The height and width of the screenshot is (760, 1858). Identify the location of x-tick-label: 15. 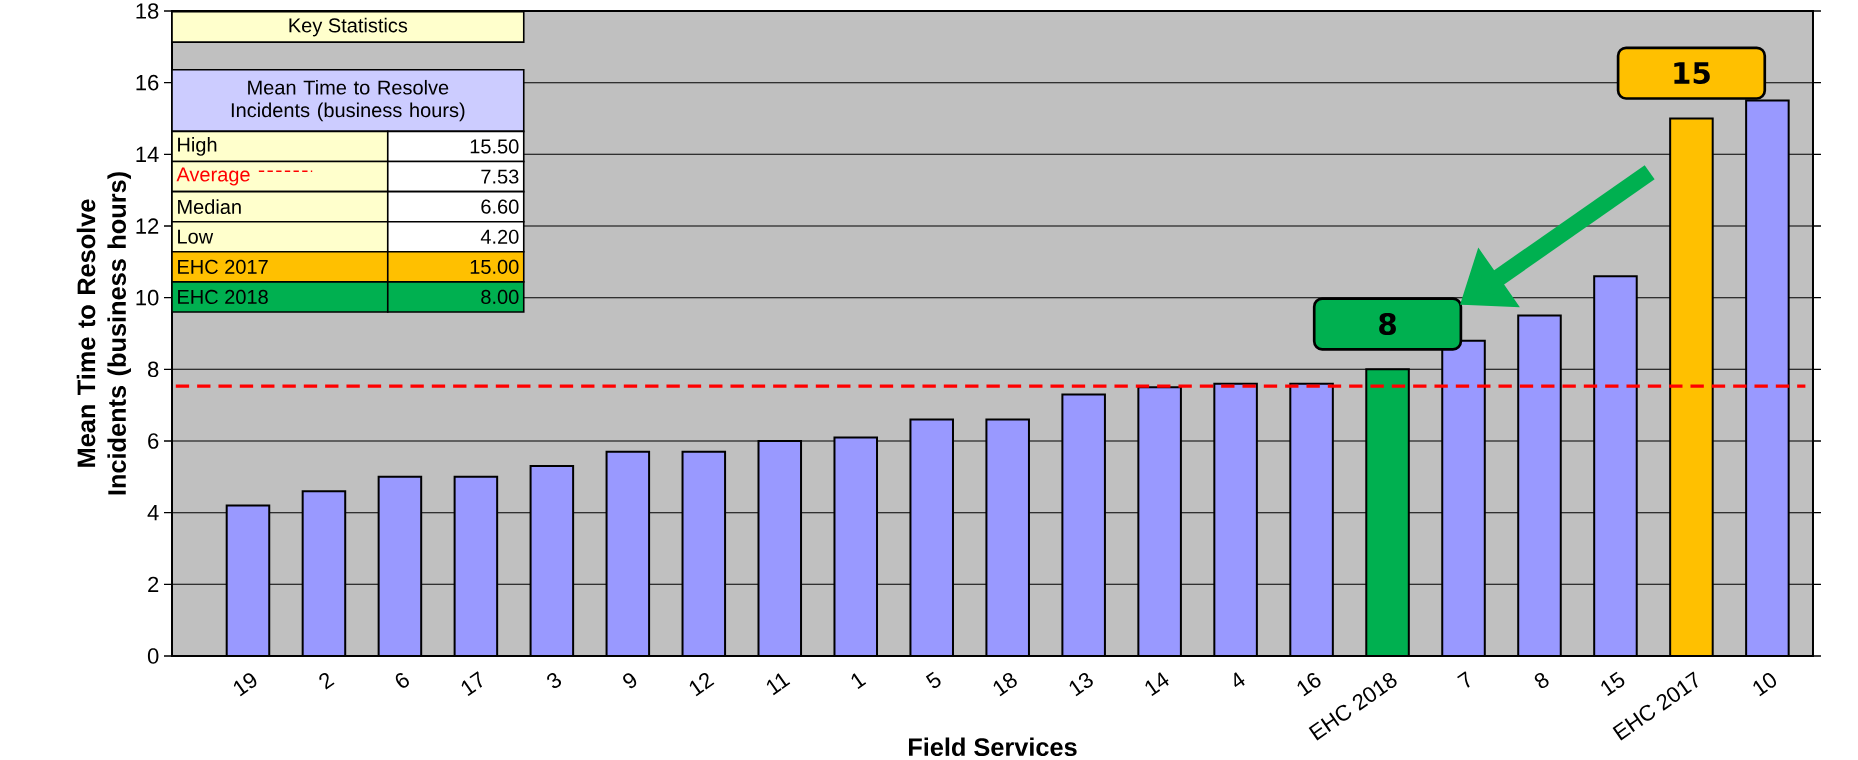
(1613, 684).